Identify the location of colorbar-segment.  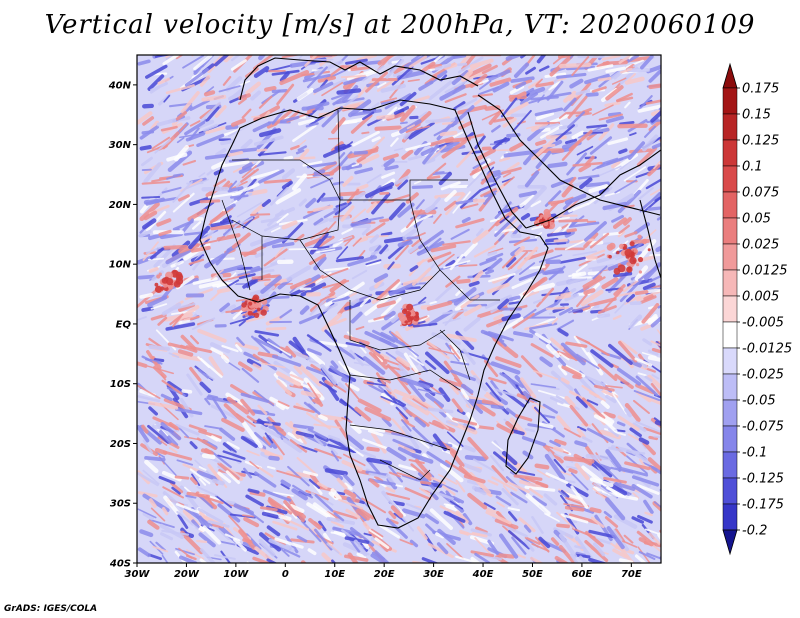
(730, 153).